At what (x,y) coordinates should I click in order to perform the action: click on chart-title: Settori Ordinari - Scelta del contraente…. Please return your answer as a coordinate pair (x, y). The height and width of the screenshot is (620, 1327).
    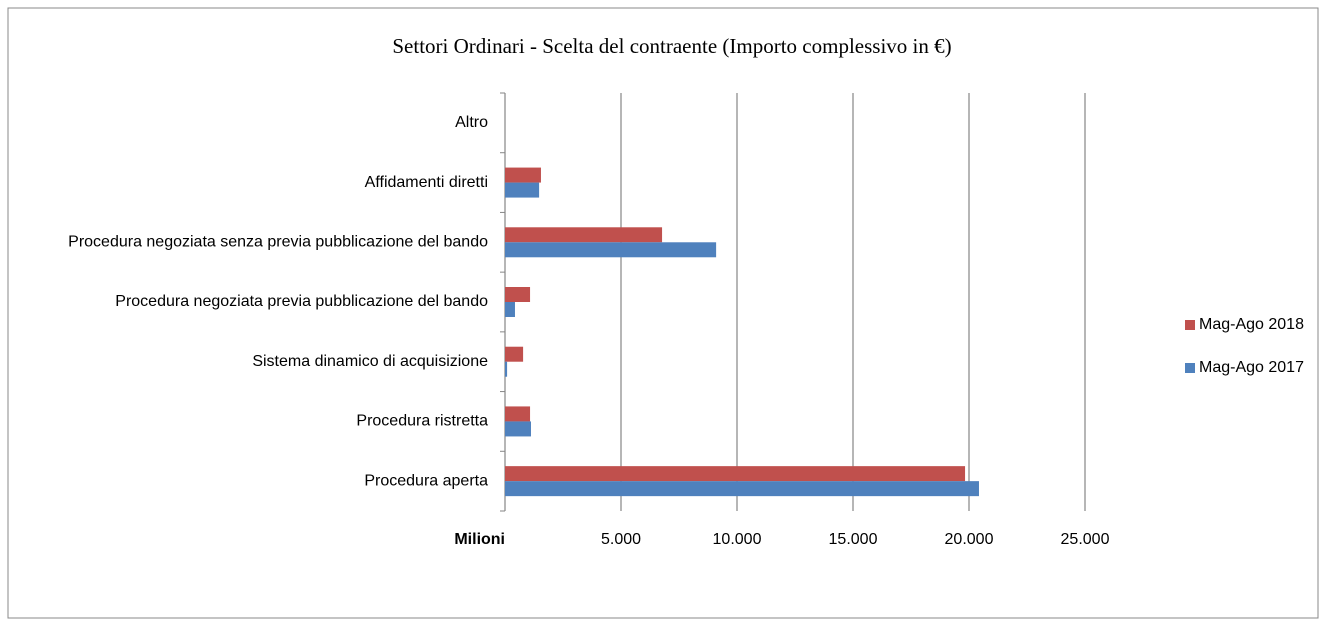
    Looking at the image, I should click on (671, 46).